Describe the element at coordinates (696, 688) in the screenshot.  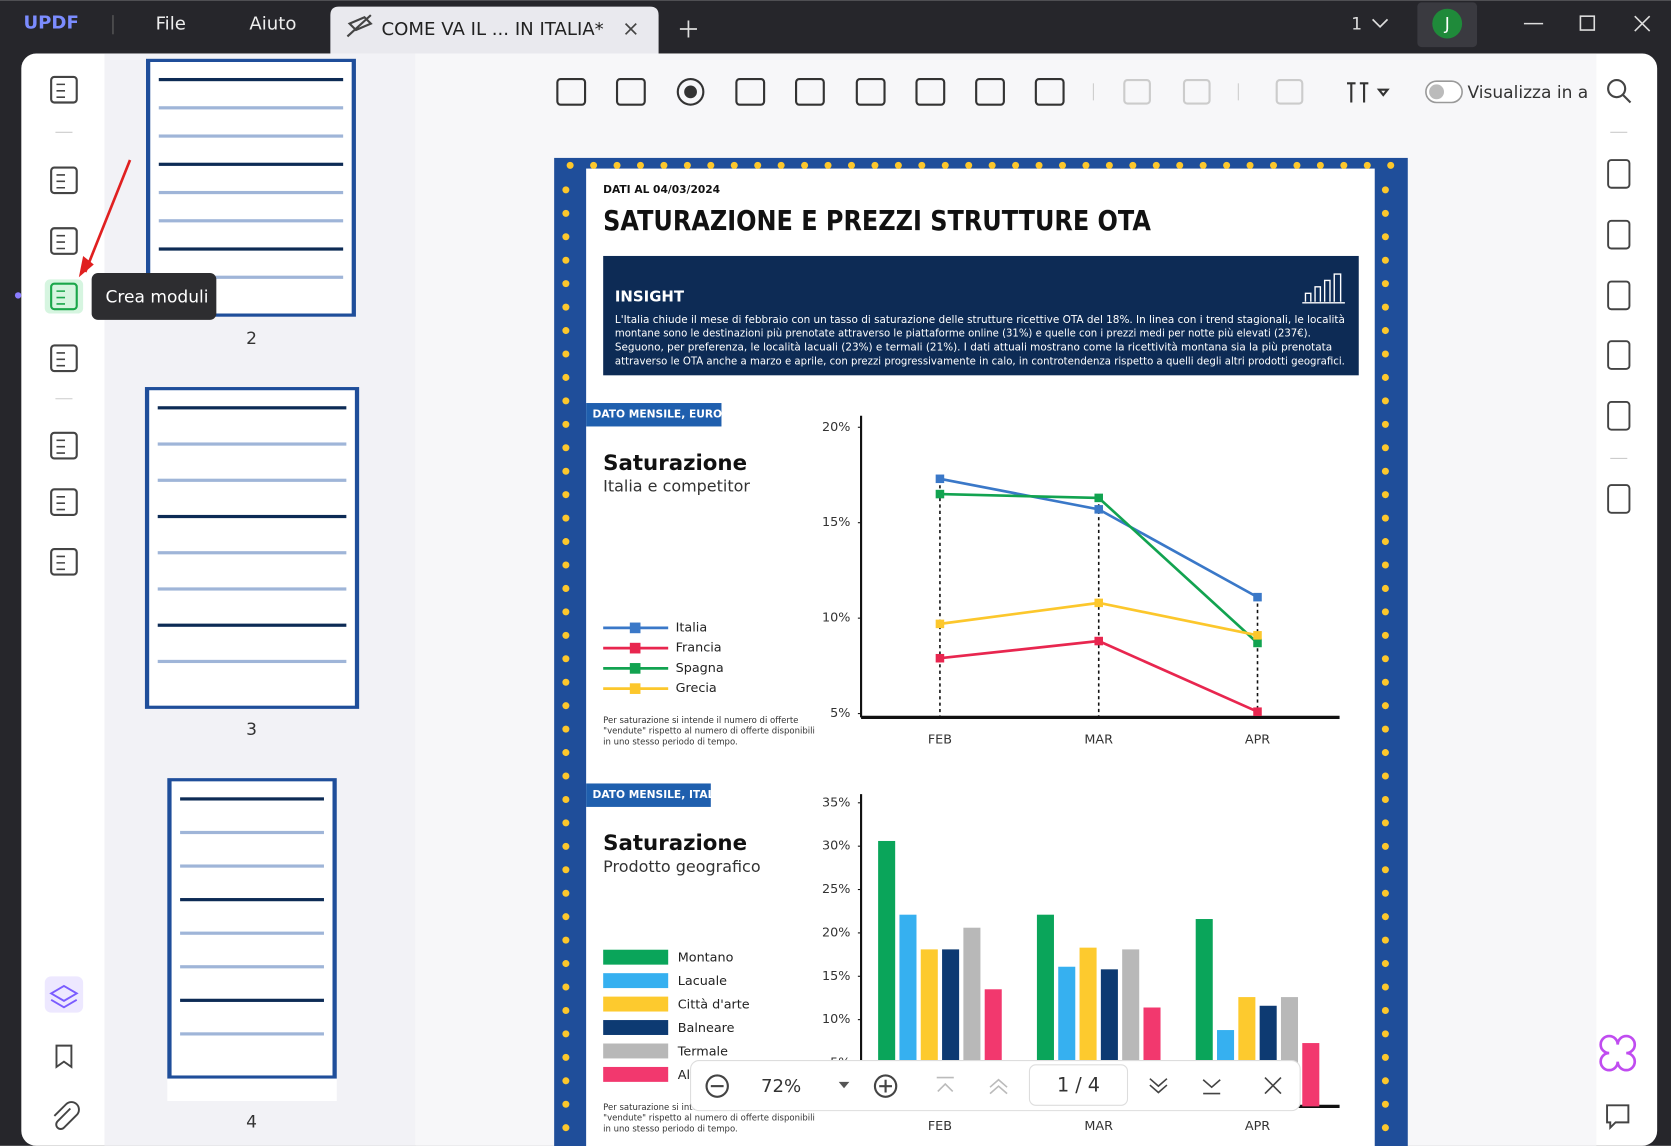
I see `legend-label: Grecia` at that location.